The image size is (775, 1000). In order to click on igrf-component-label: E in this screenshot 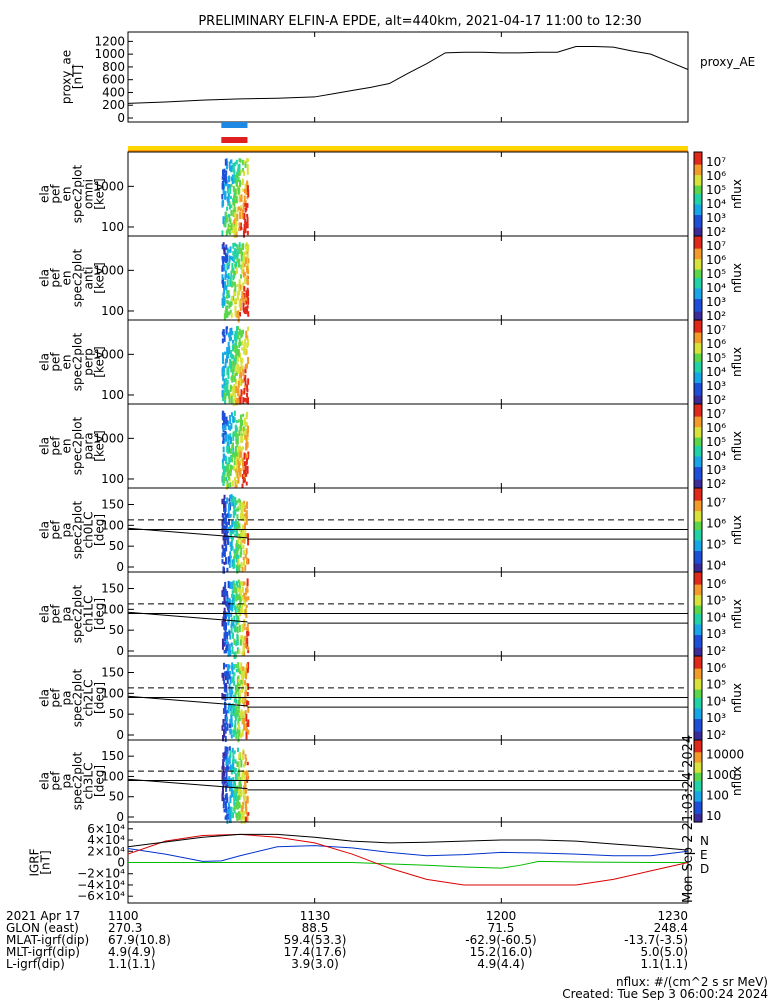, I will do `click(704, 855)`.